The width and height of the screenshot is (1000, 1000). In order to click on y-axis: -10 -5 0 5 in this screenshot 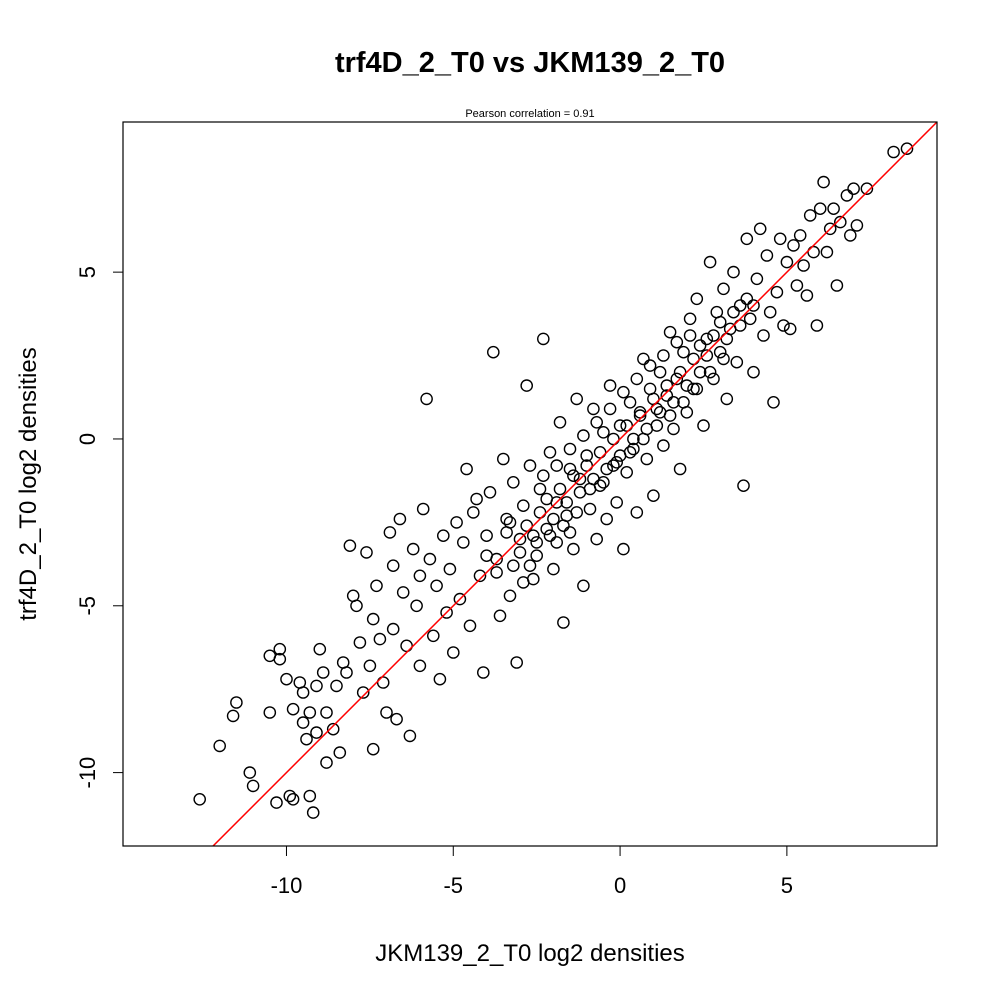, I will do `click(99, 527)`.